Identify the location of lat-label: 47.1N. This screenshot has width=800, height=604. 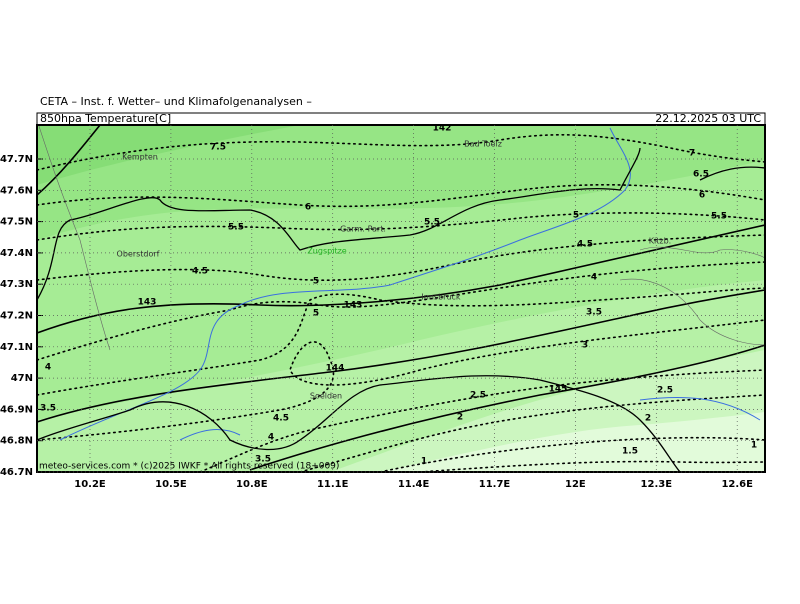
(16, 347).